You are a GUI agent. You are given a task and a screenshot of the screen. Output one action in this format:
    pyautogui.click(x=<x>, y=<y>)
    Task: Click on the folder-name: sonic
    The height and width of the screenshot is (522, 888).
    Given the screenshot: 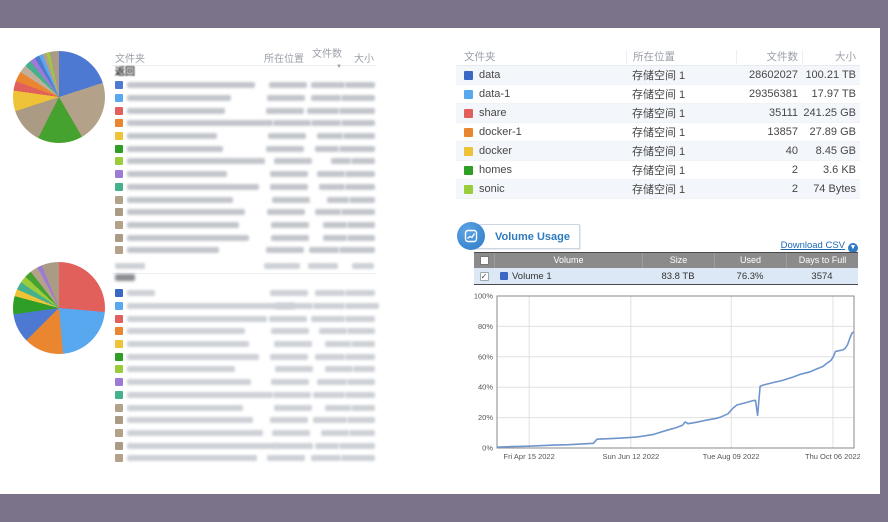 What is the action you would take?
    pyautogui.click(x=492, y=189)
    